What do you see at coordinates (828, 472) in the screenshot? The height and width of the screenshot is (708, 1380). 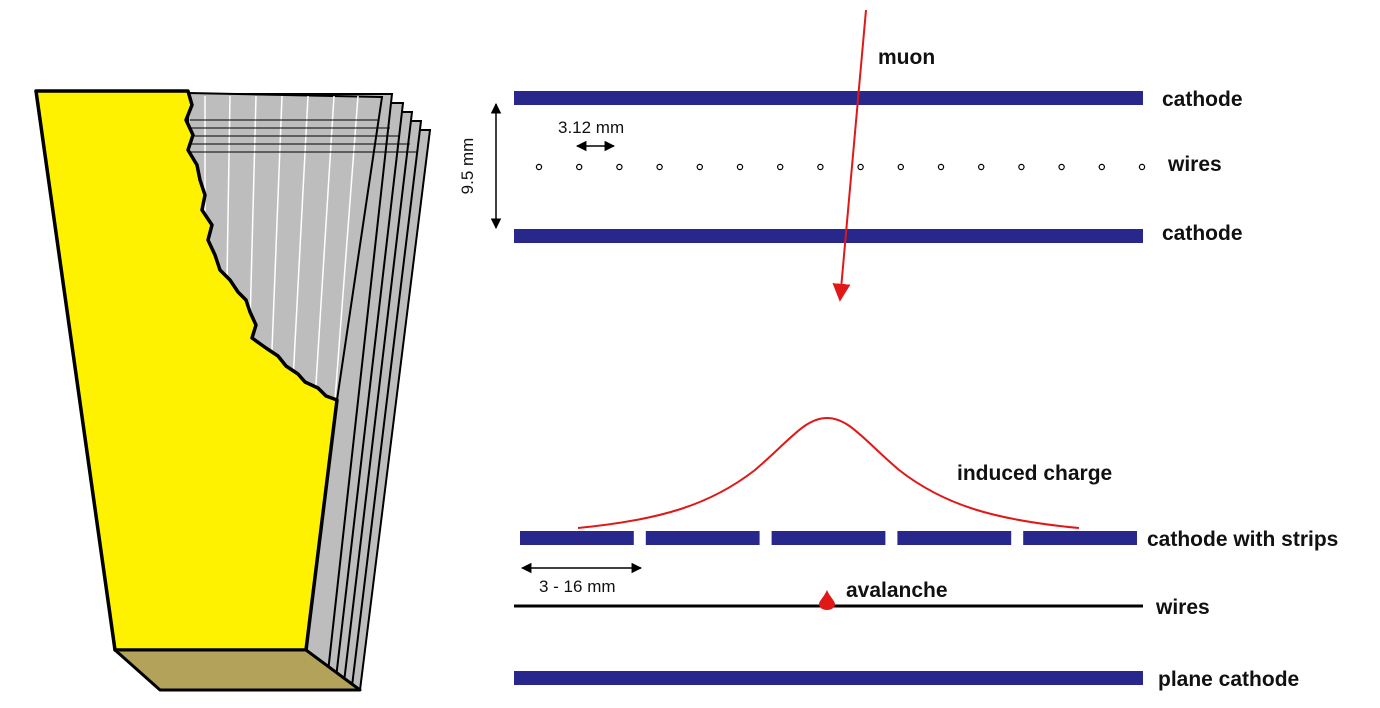 I see `induced-charge-curve` at bounding box center [828, 472].